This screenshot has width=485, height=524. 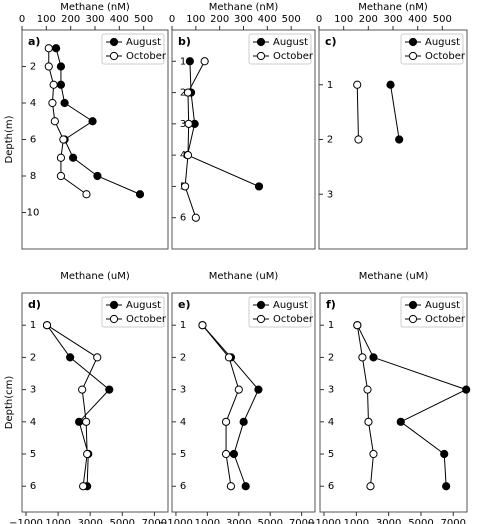 I want to click on panel-label: d), so click(x=34, y=304).